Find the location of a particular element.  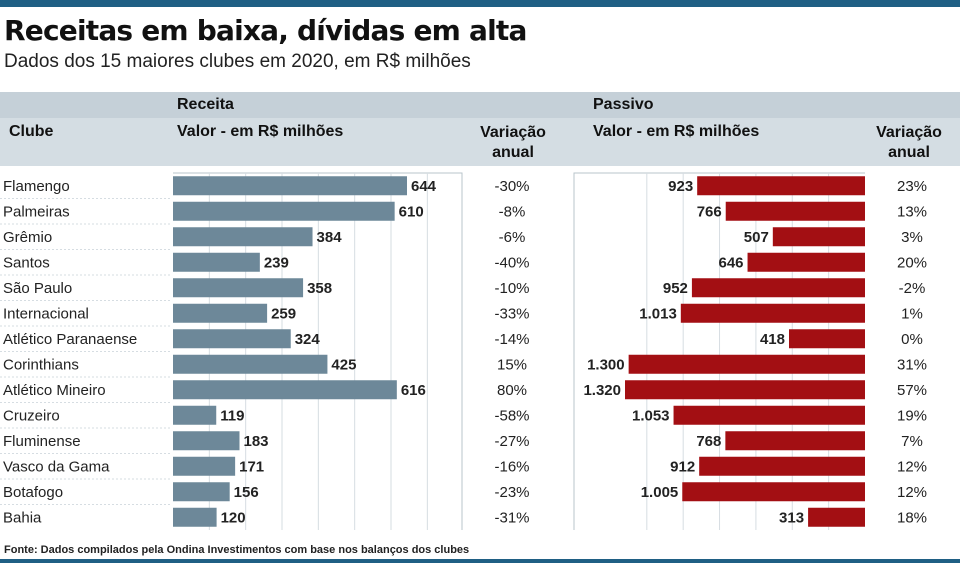

receita-value-label: 644 is located at coordinates (424, 186).